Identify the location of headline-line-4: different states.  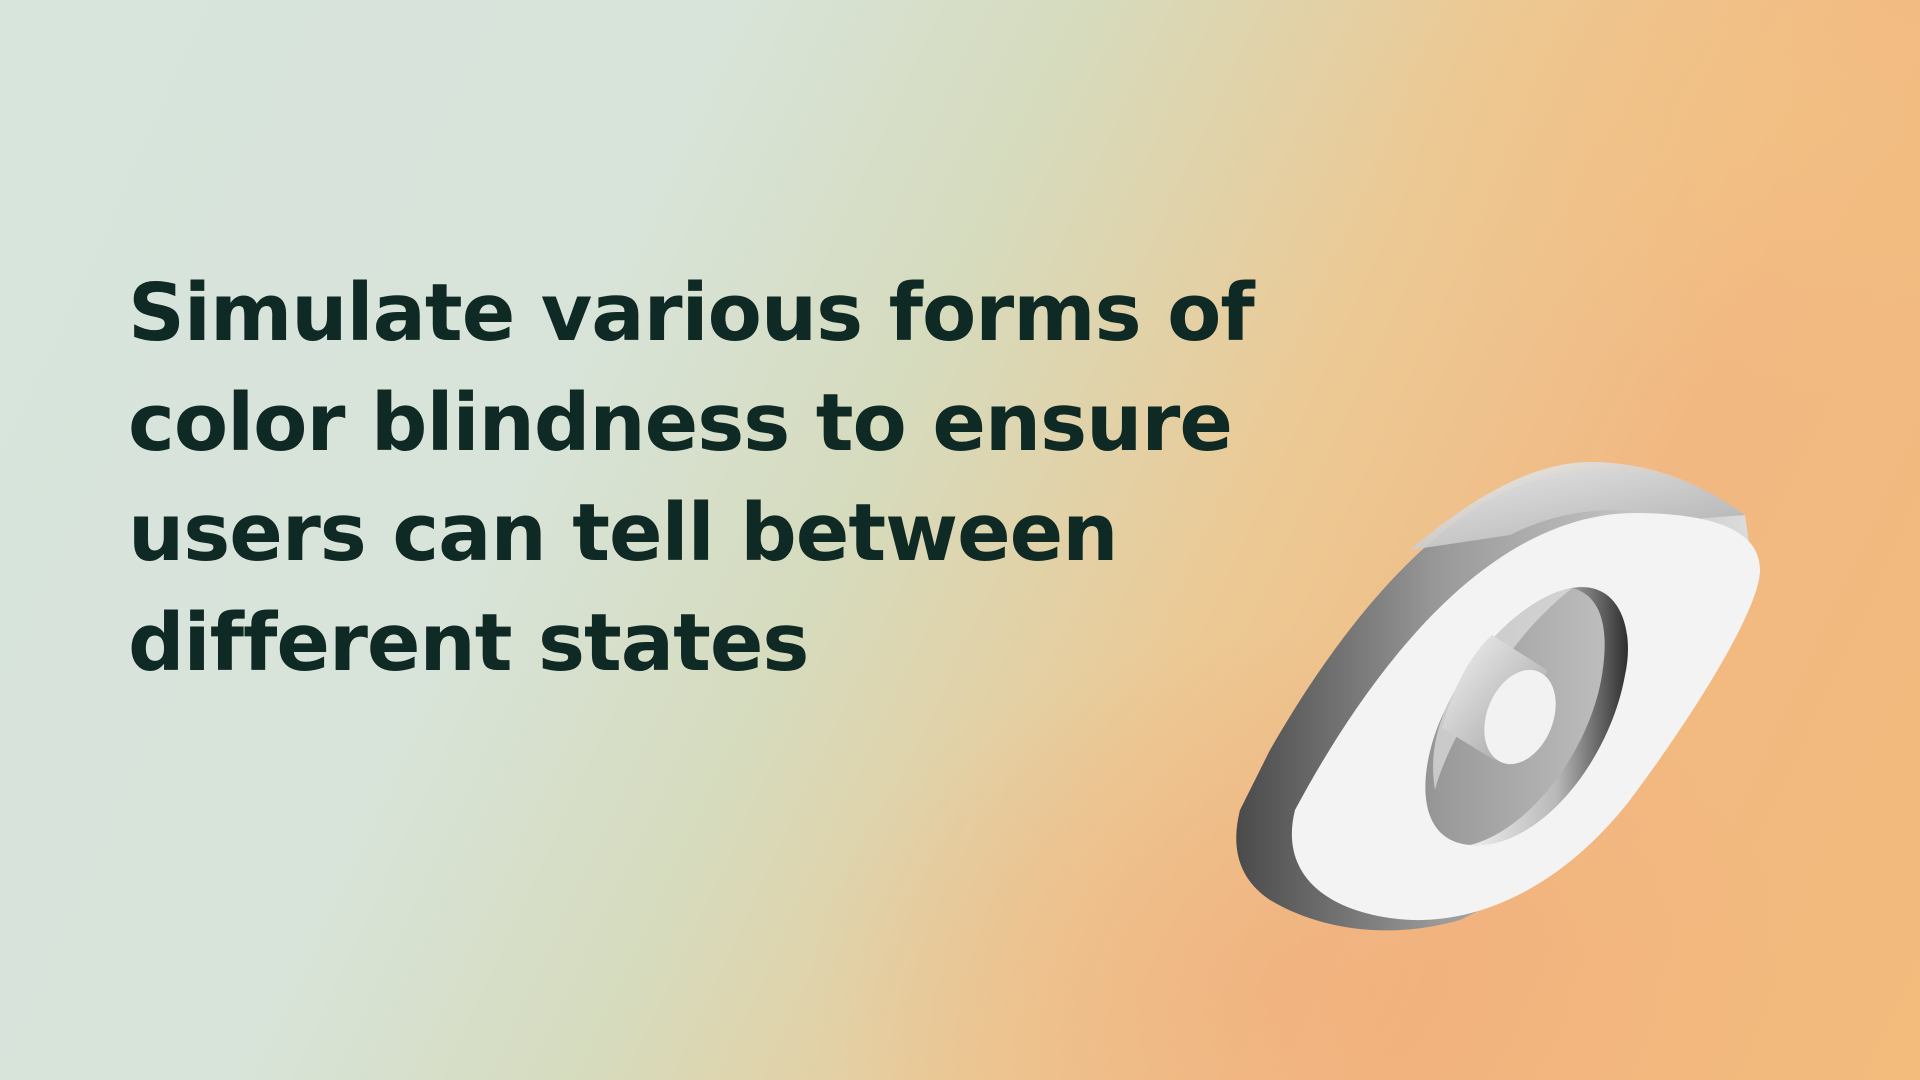
(468, 643).